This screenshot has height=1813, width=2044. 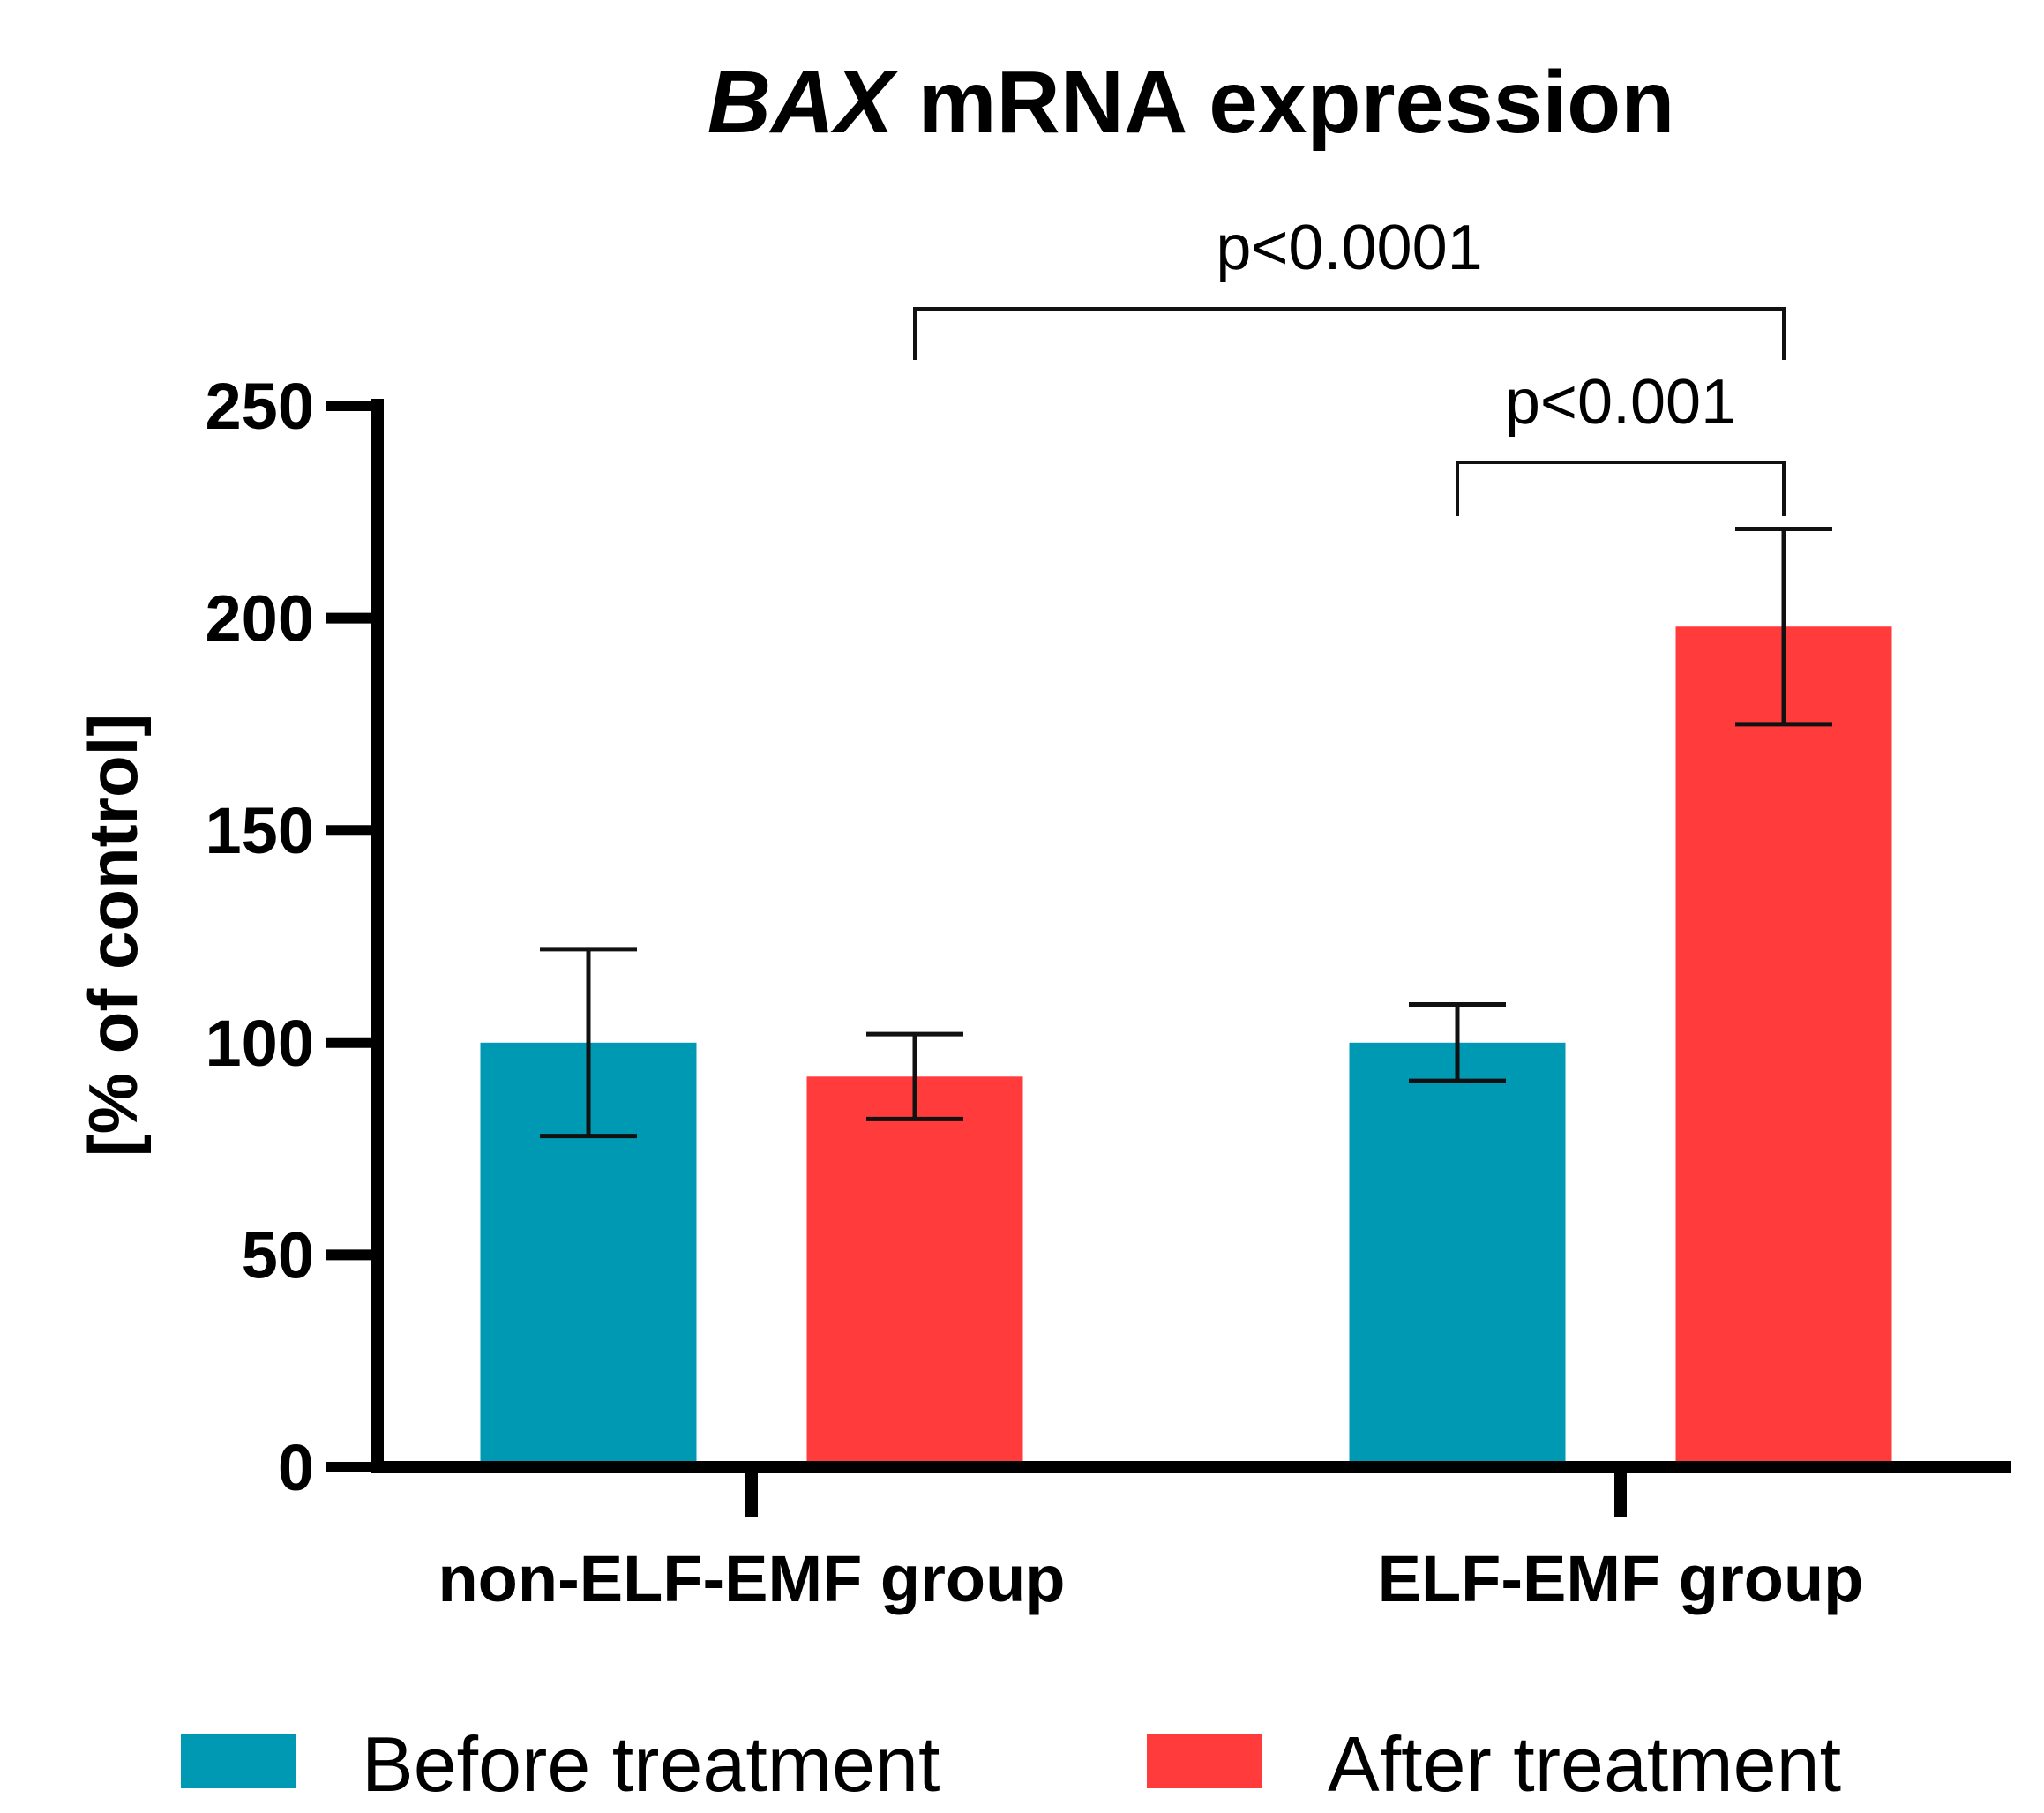 I want to click on x-category-label: ELF-EMF group, so click(x=1621, y=1578).